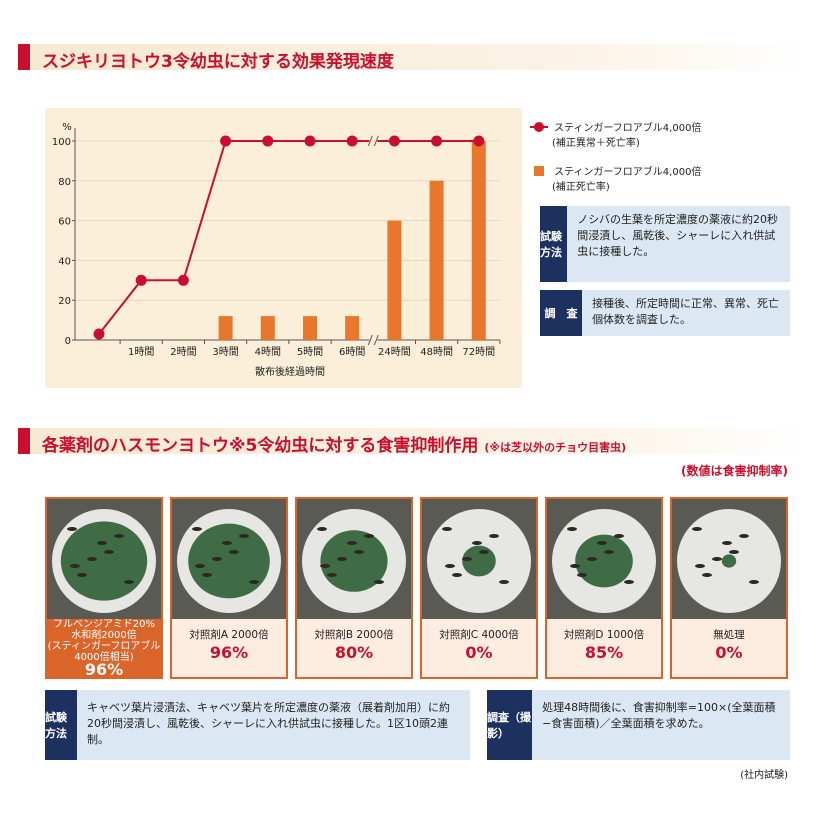  What do you see at coordinates (183, 352) in the screenshot?
I see `x-tick-label: 2時間` at bounding box center [183, 352].